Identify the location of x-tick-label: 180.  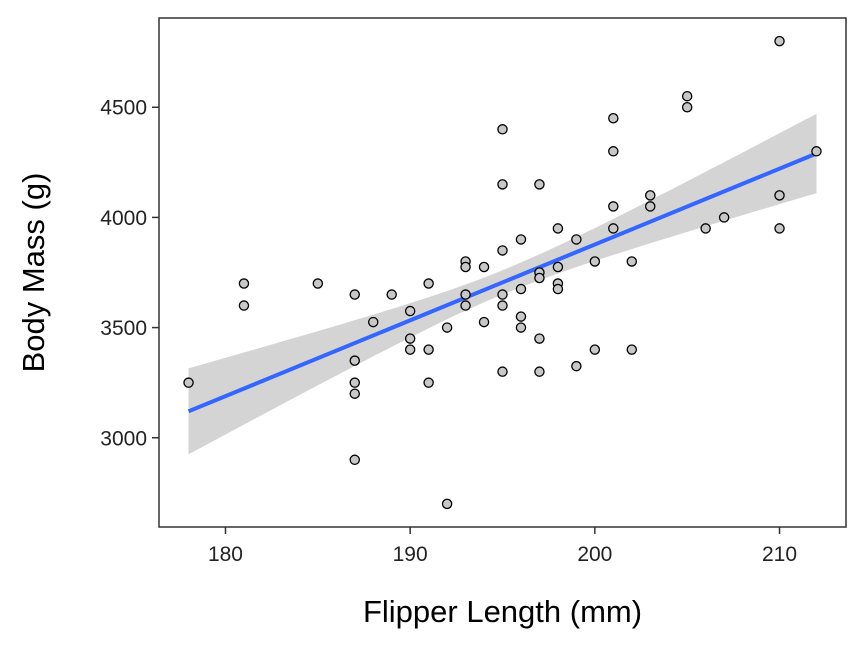
(225, 554).